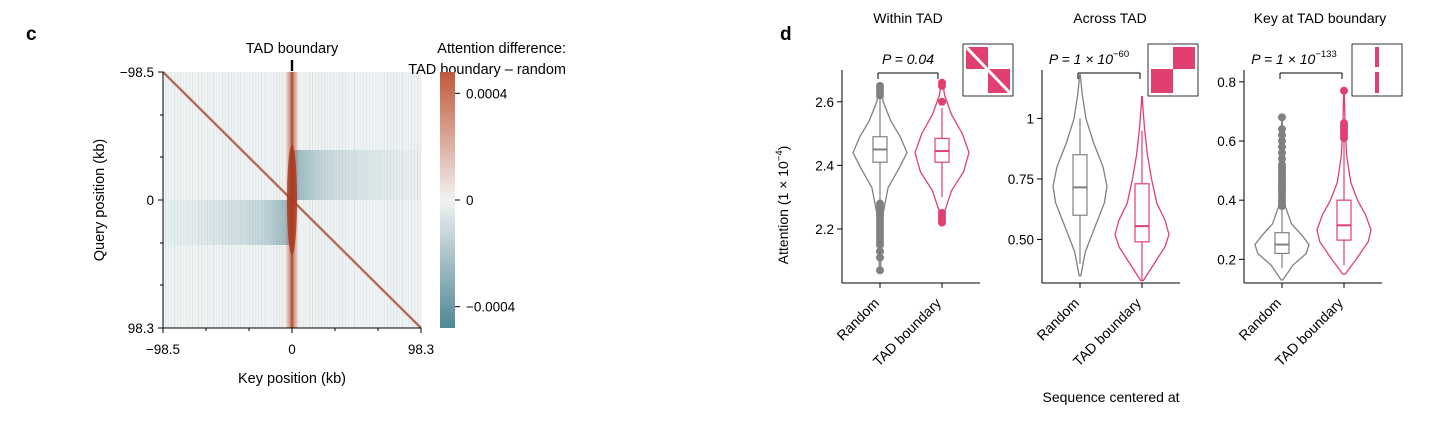 The width and height of the screenshot is (1452, 428). I want to click on pvalue-label: P = 1 × 10, so click(1081, 59).